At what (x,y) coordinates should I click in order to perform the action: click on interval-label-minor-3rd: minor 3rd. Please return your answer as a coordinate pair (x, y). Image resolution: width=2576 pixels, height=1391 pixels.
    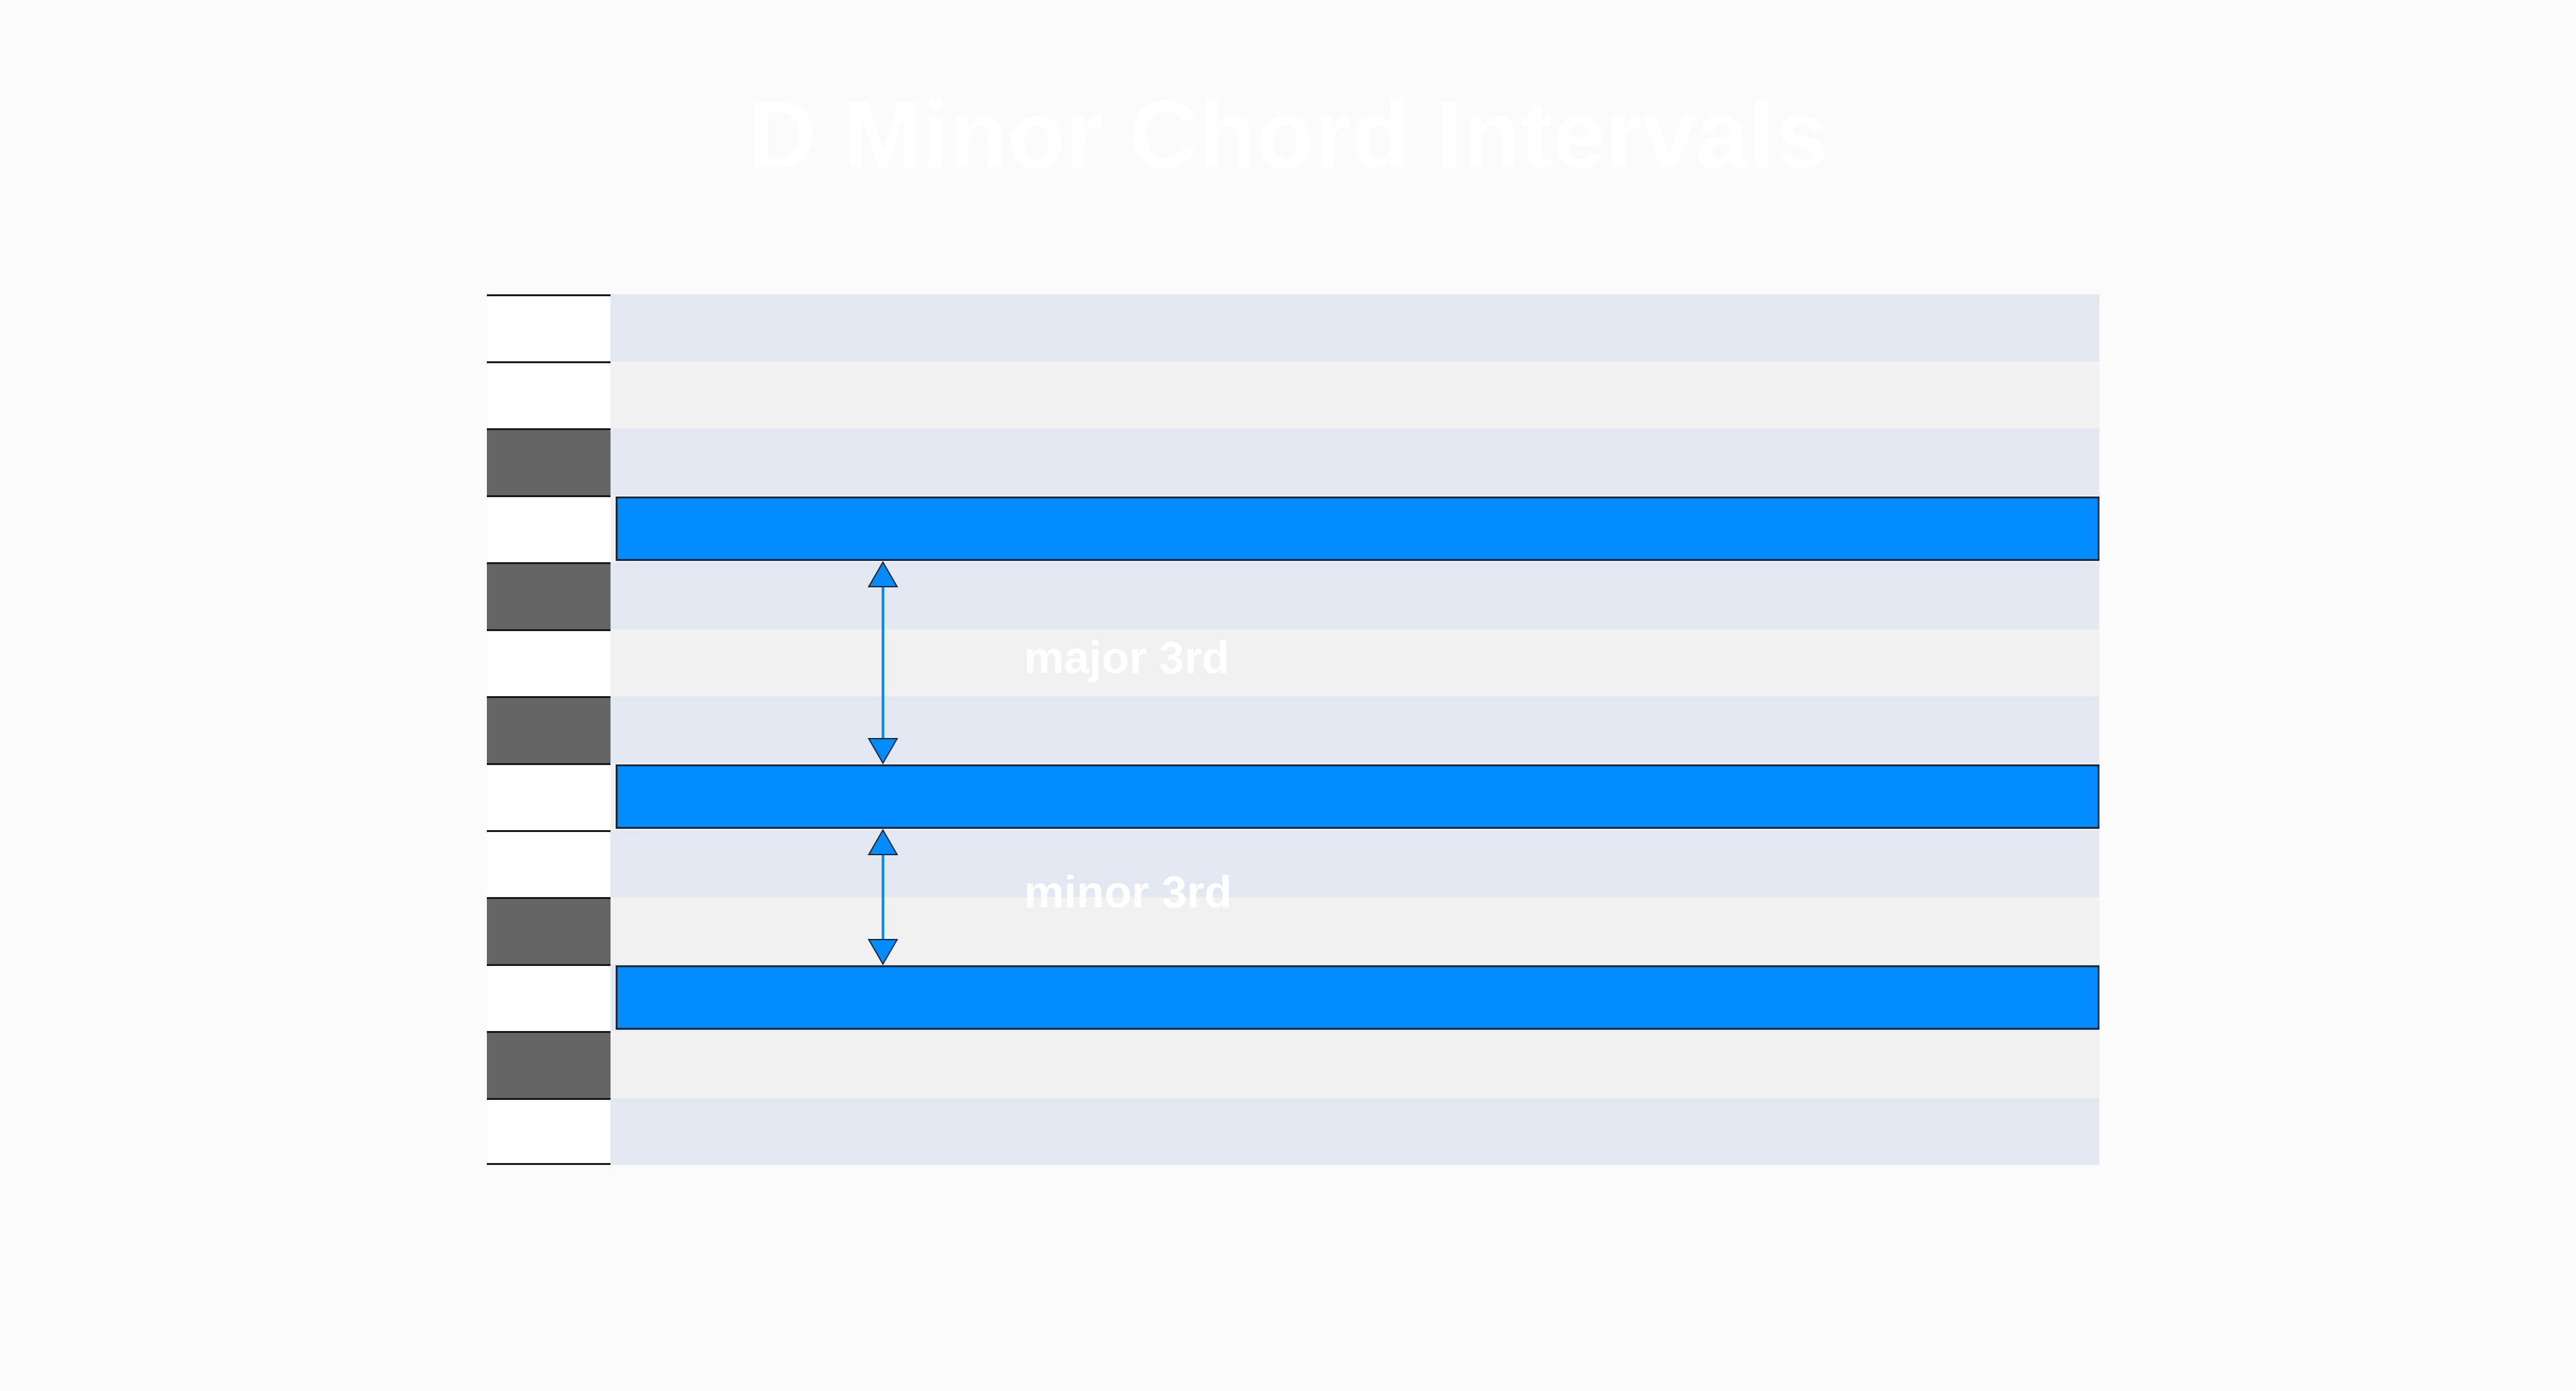
    Looking at the image, I should click on (1128, 892).